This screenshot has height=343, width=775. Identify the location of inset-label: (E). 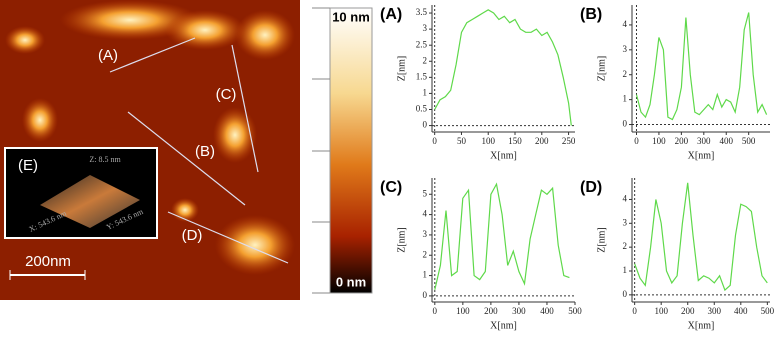
(28, 165).